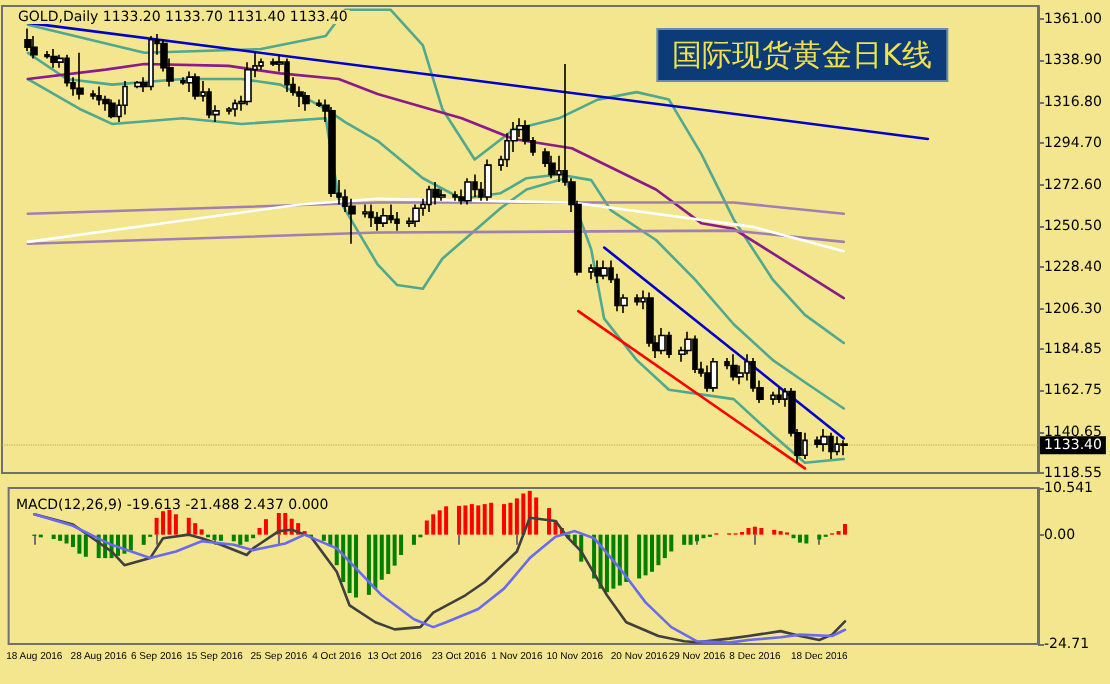 This screenshot has width=1110, height=684. Describe the element at coordinates (802, 55) in the screenshot. I see `text: 国际现货黄金日K线` at that location.